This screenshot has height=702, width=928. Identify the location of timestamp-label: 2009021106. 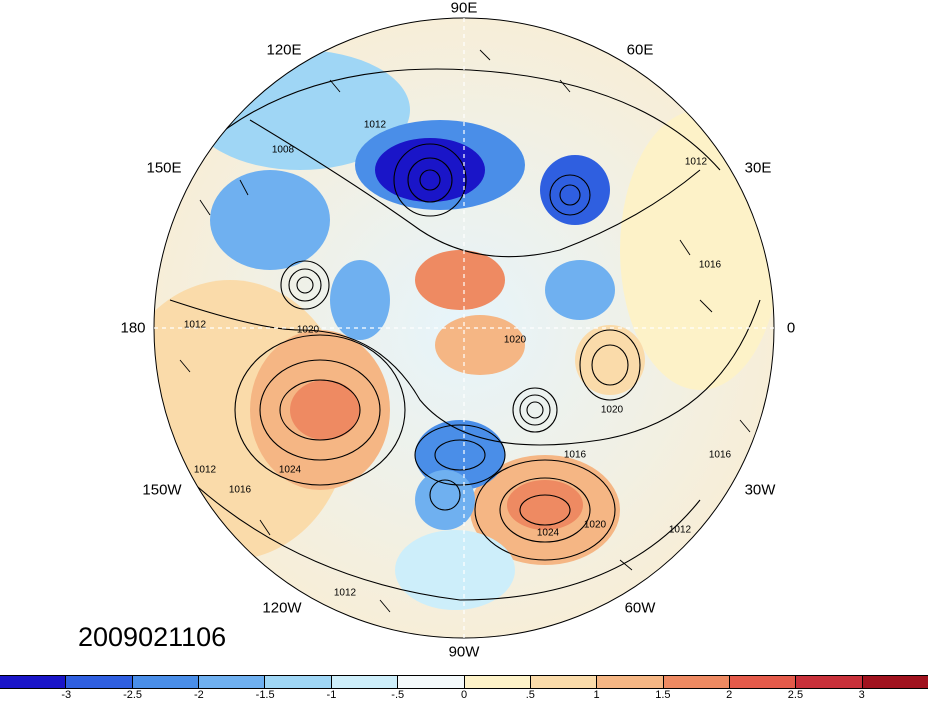
(152, 637).